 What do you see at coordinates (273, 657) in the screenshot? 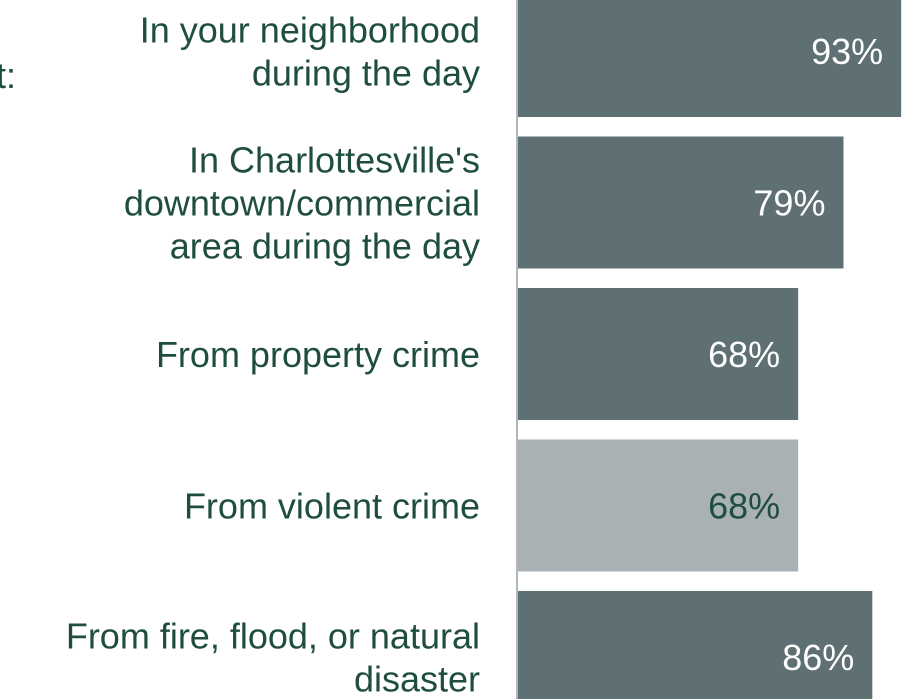
I see `category-label-4: From fire, flood, or natural disaster` at bounding box center [273, 657].